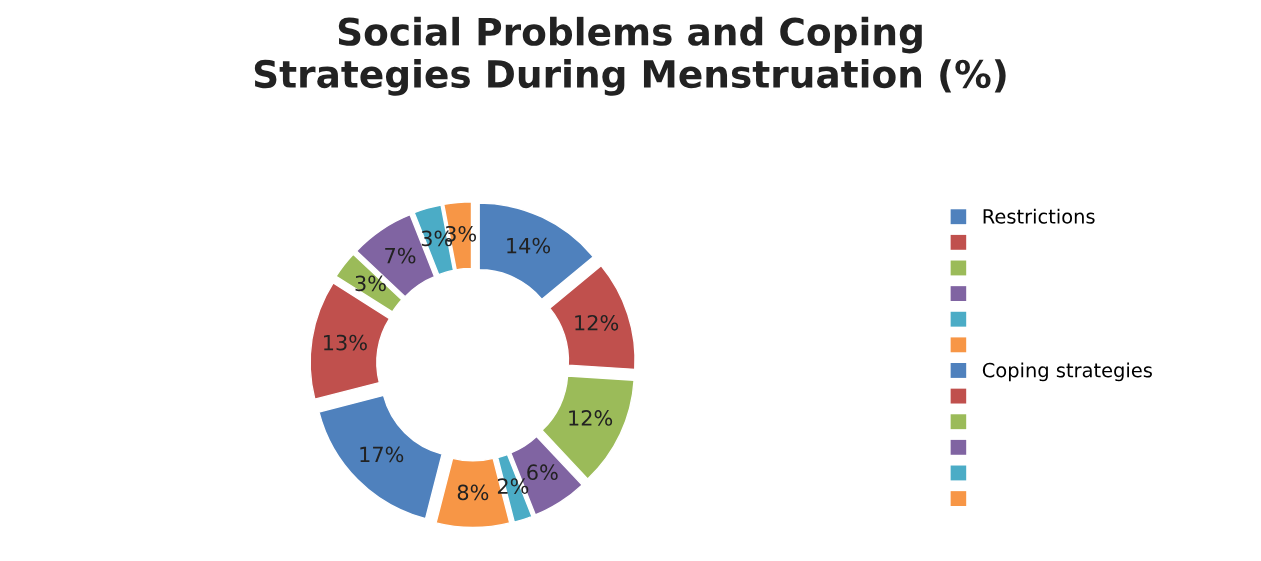  I want to click on data-label: 6%, so click(542, 472).